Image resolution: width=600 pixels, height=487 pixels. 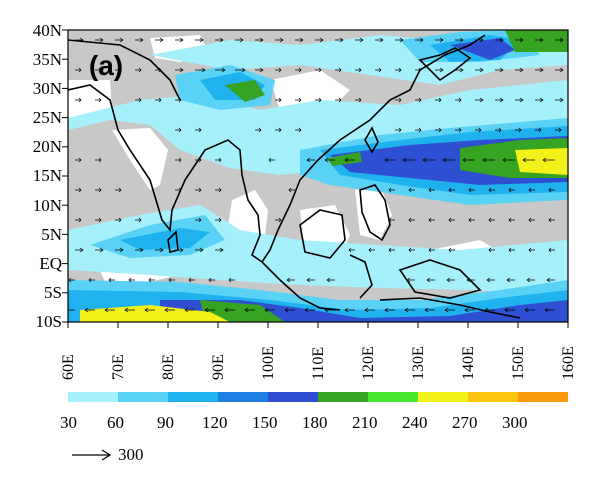 What do you see at coordinates (536, 41) in the screenshot?
I see `band-green-northeast` at bounding box center [536, 41].